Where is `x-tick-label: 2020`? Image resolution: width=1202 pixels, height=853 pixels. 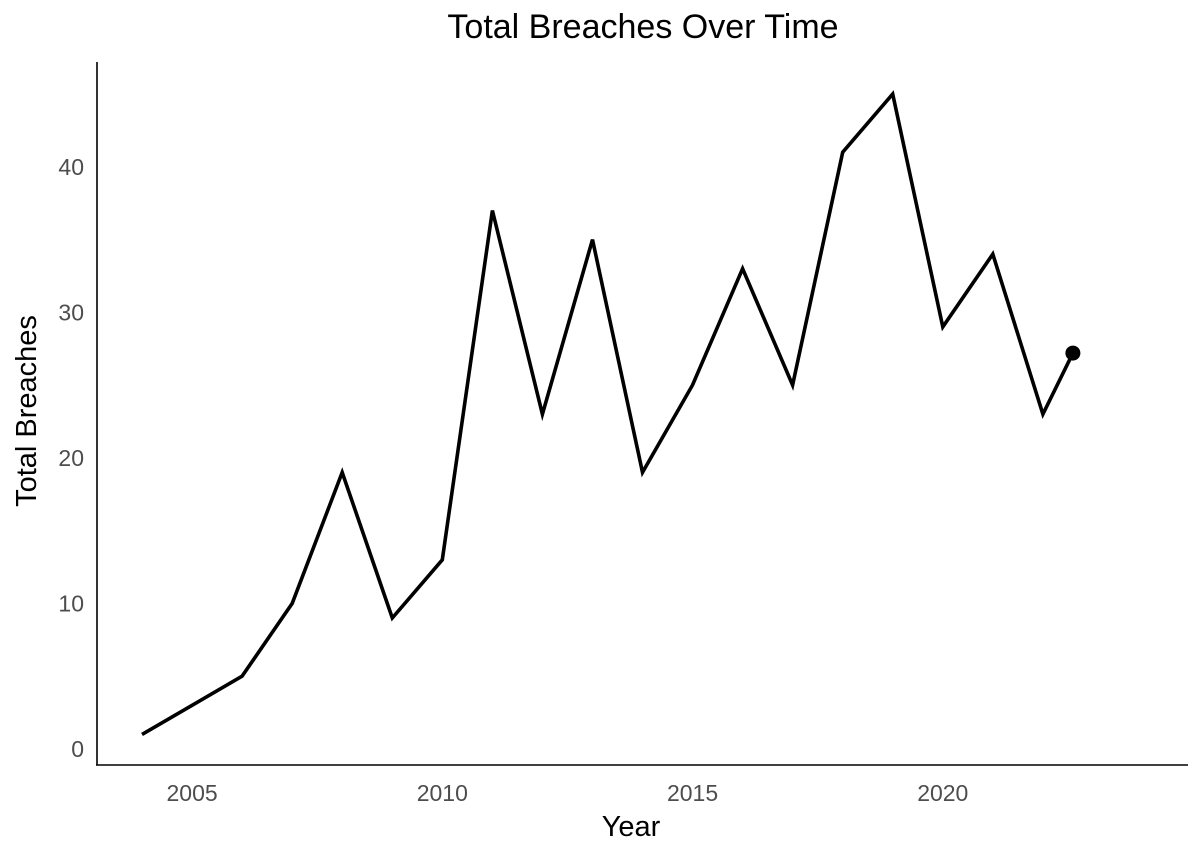
x-tick-label: 2020 is located at coordinates (942, 793).